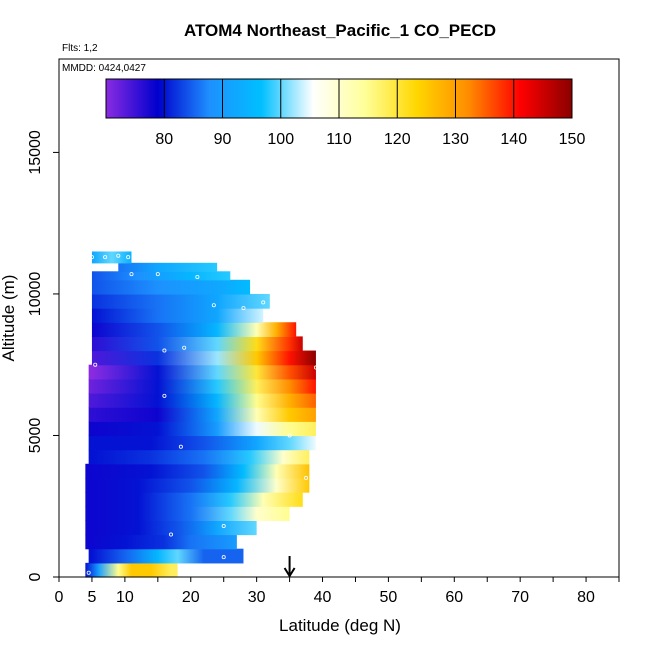  I want to click on y-tick-label: 15000, so click(35, 152).